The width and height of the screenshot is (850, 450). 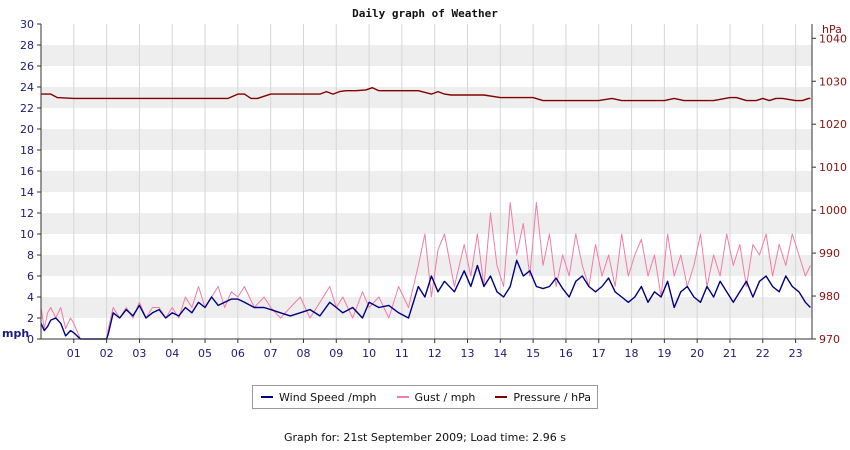 What do you see at coordinates (468, 353) in the screenshot?
I see `x-tick-label: 13` at bounding box center [468, 353].